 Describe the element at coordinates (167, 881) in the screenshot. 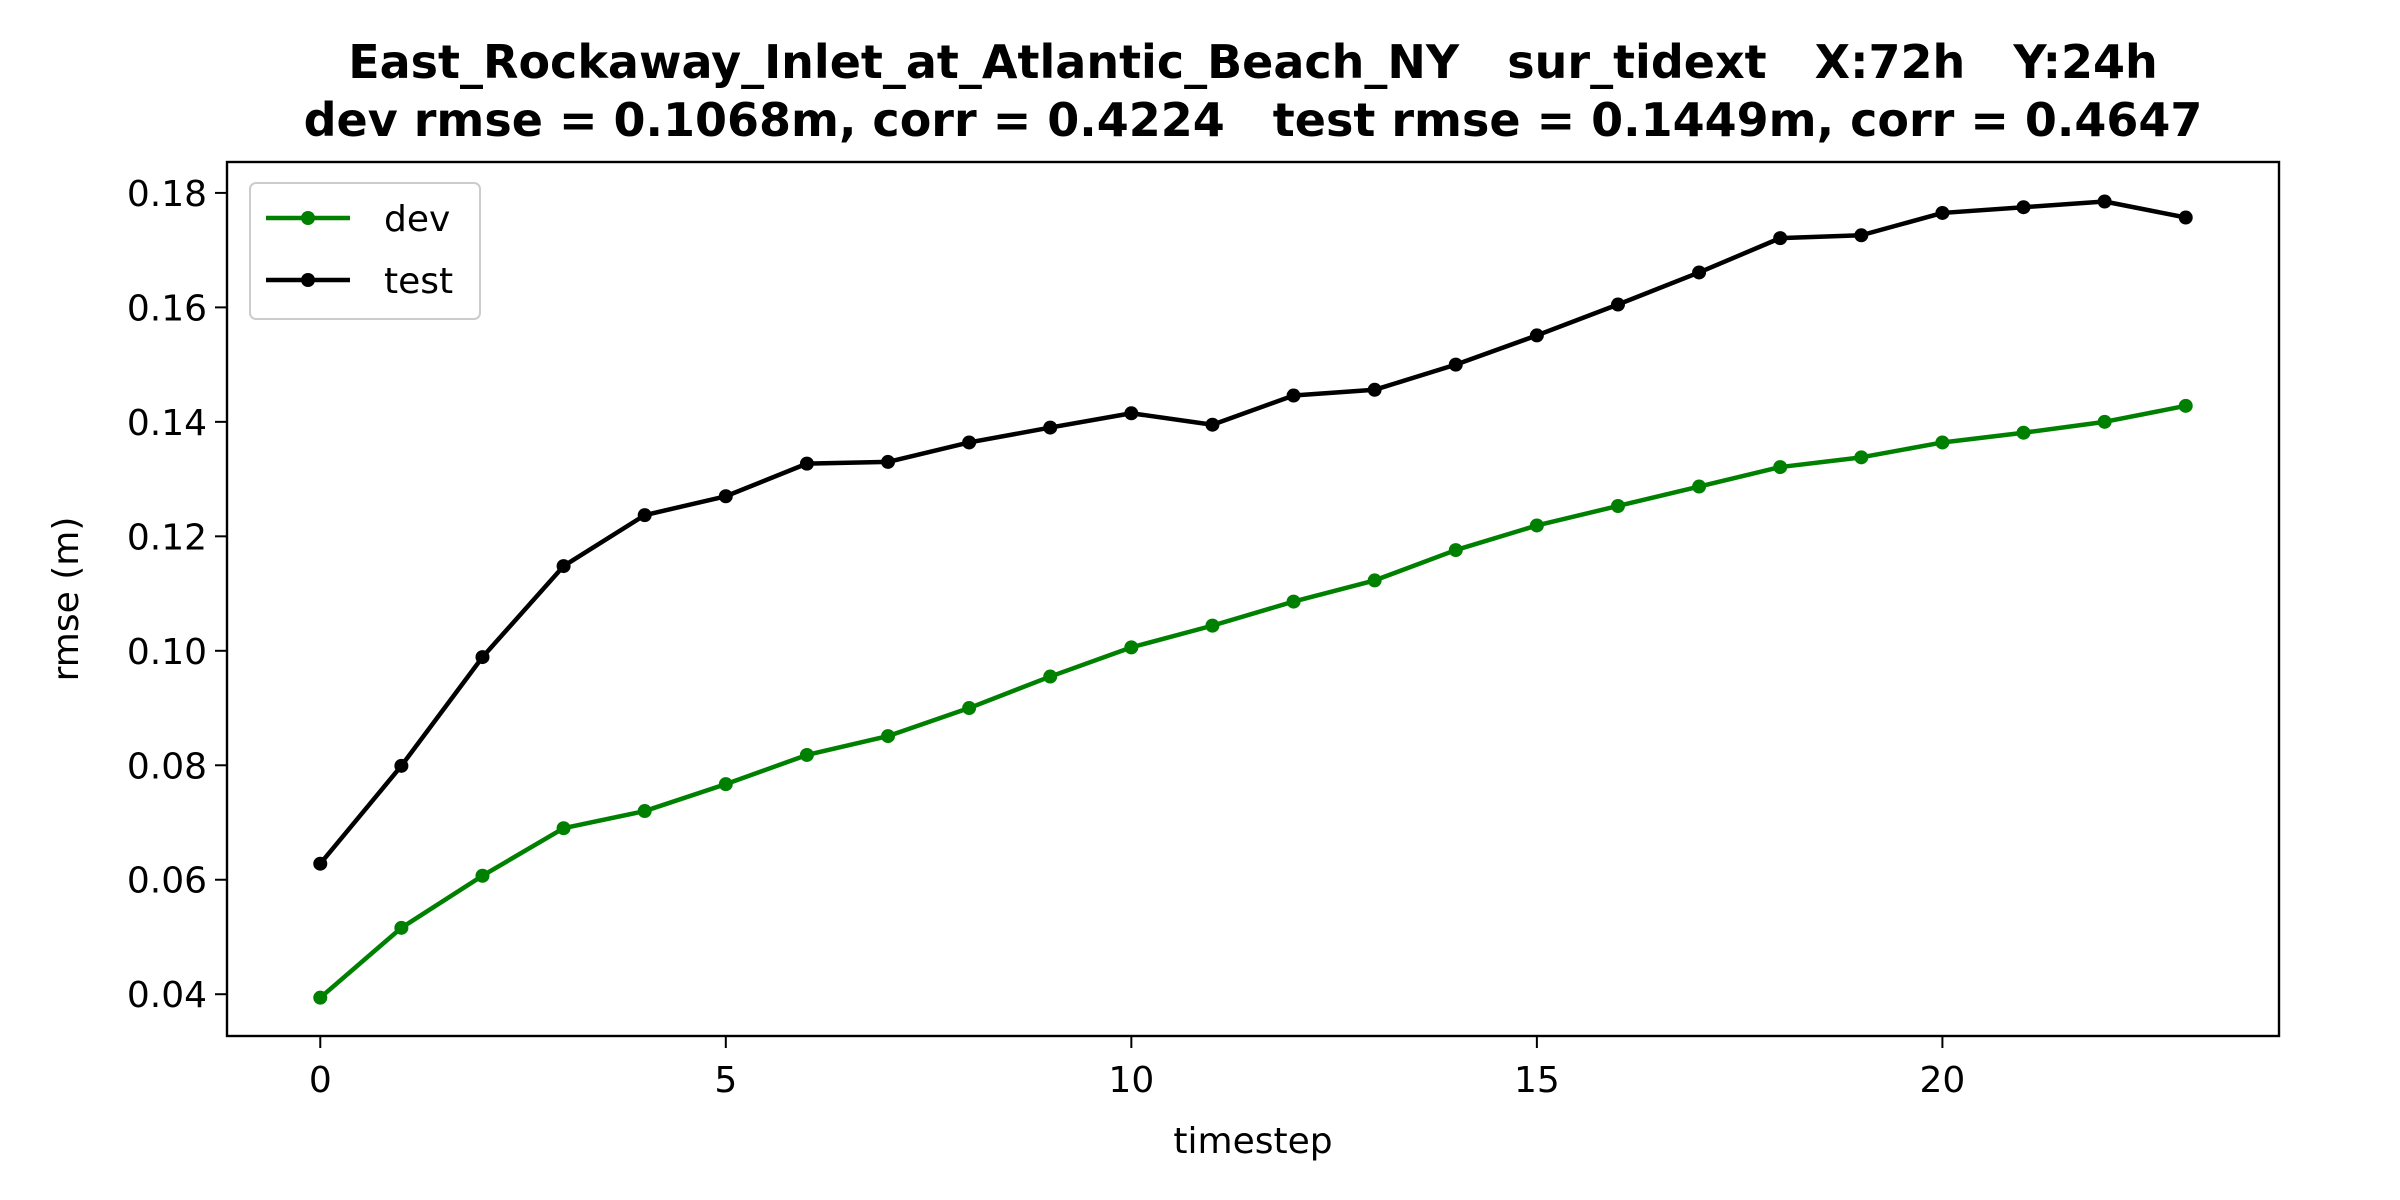

I see `y-tick-label: 0.06` at that location.